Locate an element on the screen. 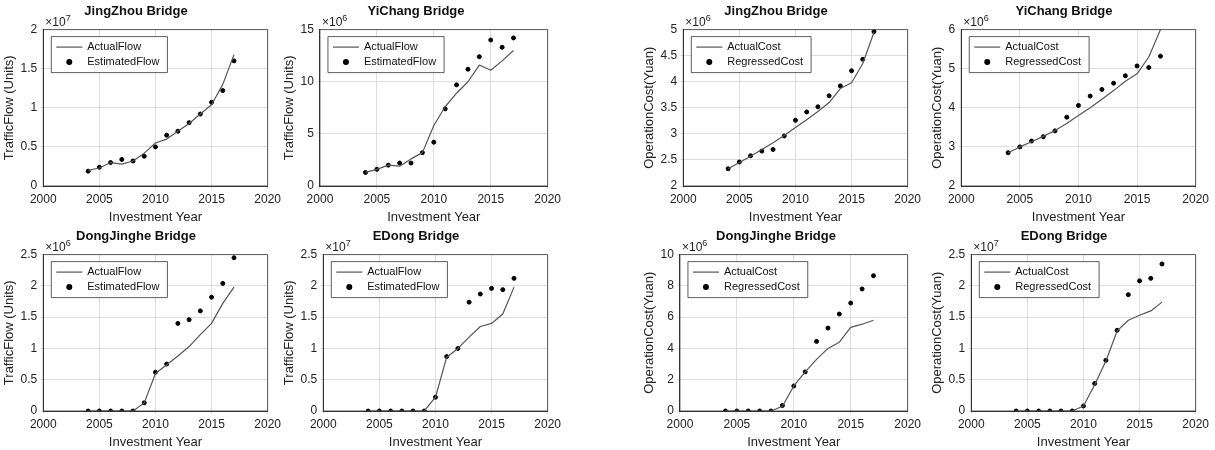 This screenshot has width=1215, height=450. chart-title: EDong Bridge is located at coordinates (1064, 236).